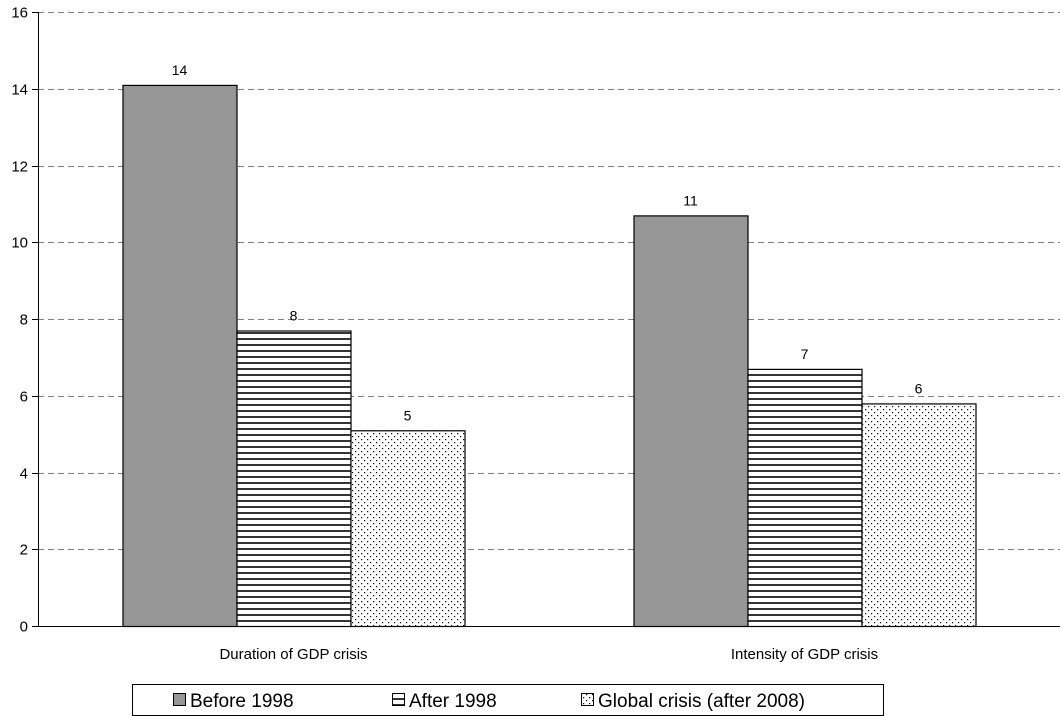 The height and width of the screenshot is (716, 1061). What do you see at coordinates (690, 200) in the screenshot?
I see `data-label: 11` at bounding box center [690, 200].